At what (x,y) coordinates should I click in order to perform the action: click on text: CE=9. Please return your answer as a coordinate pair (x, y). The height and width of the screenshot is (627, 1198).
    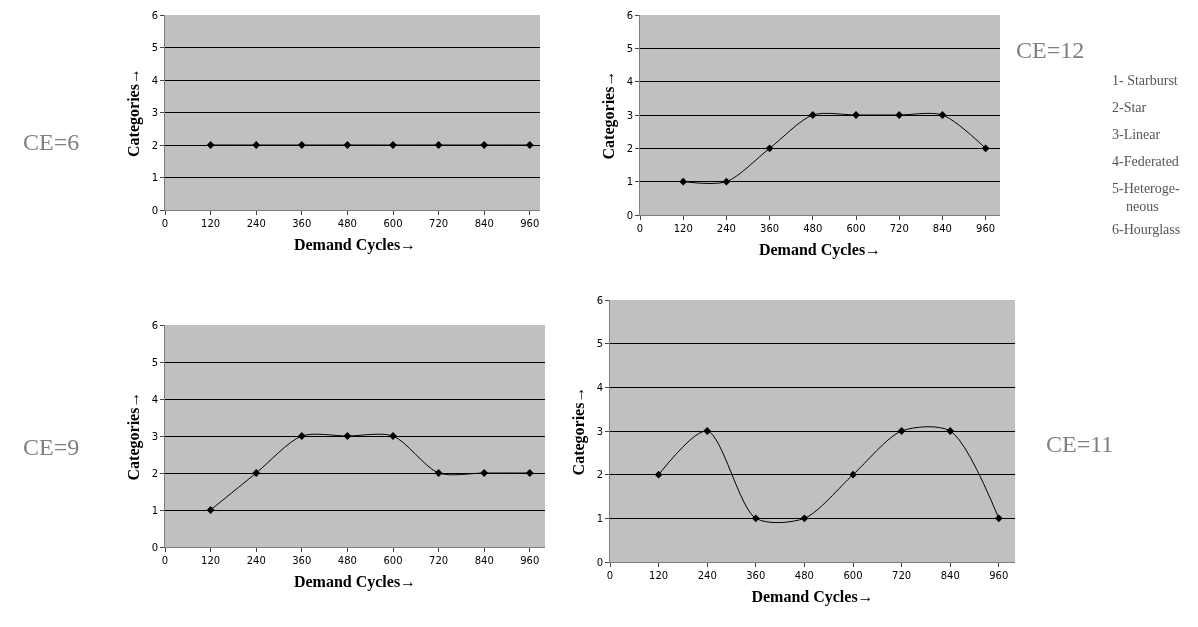
    Looking at the image, I should click on (51, 447).